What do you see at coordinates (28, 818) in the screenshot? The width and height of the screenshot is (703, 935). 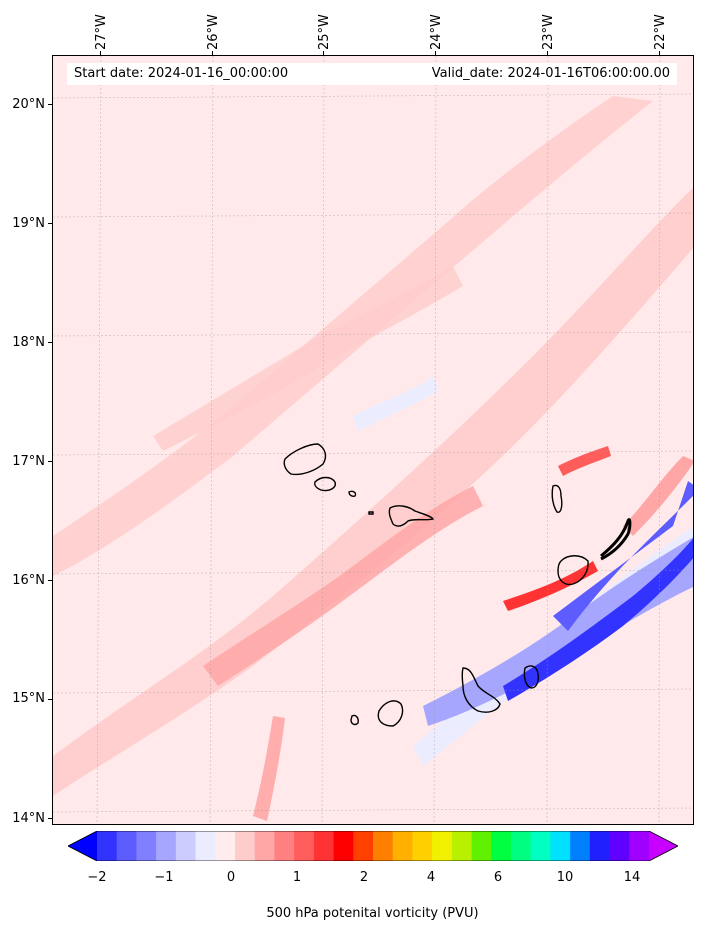 I see `lat-label-14n: 14°N` at bounding box center [28, 818].